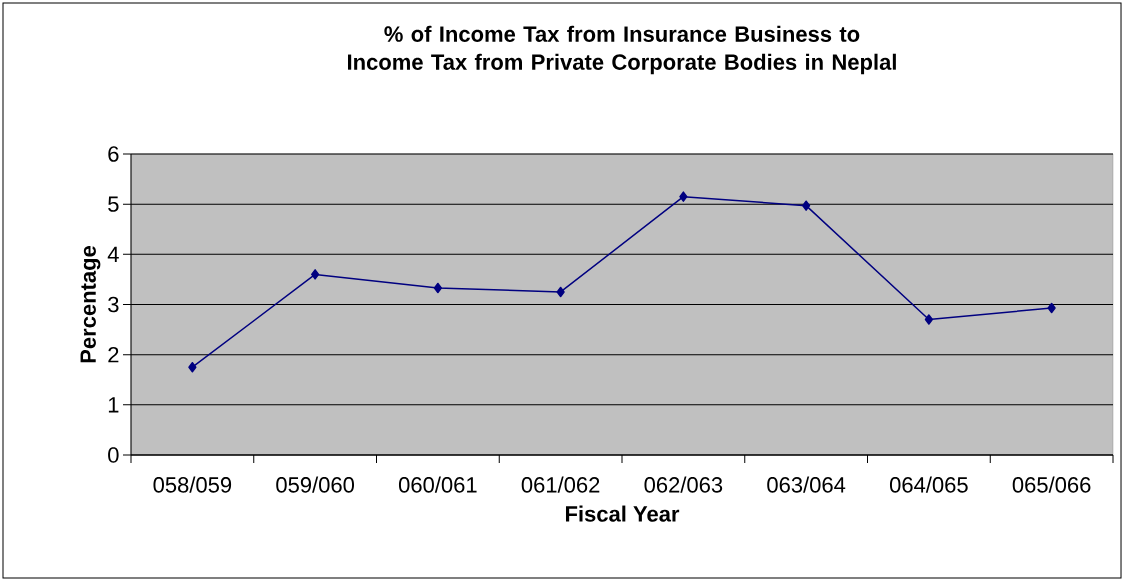 The image size is (1124, 581). Describe the element at coordinates (437, 484) in the screenshot. I see `x-tick-label: 060/061` at that location.